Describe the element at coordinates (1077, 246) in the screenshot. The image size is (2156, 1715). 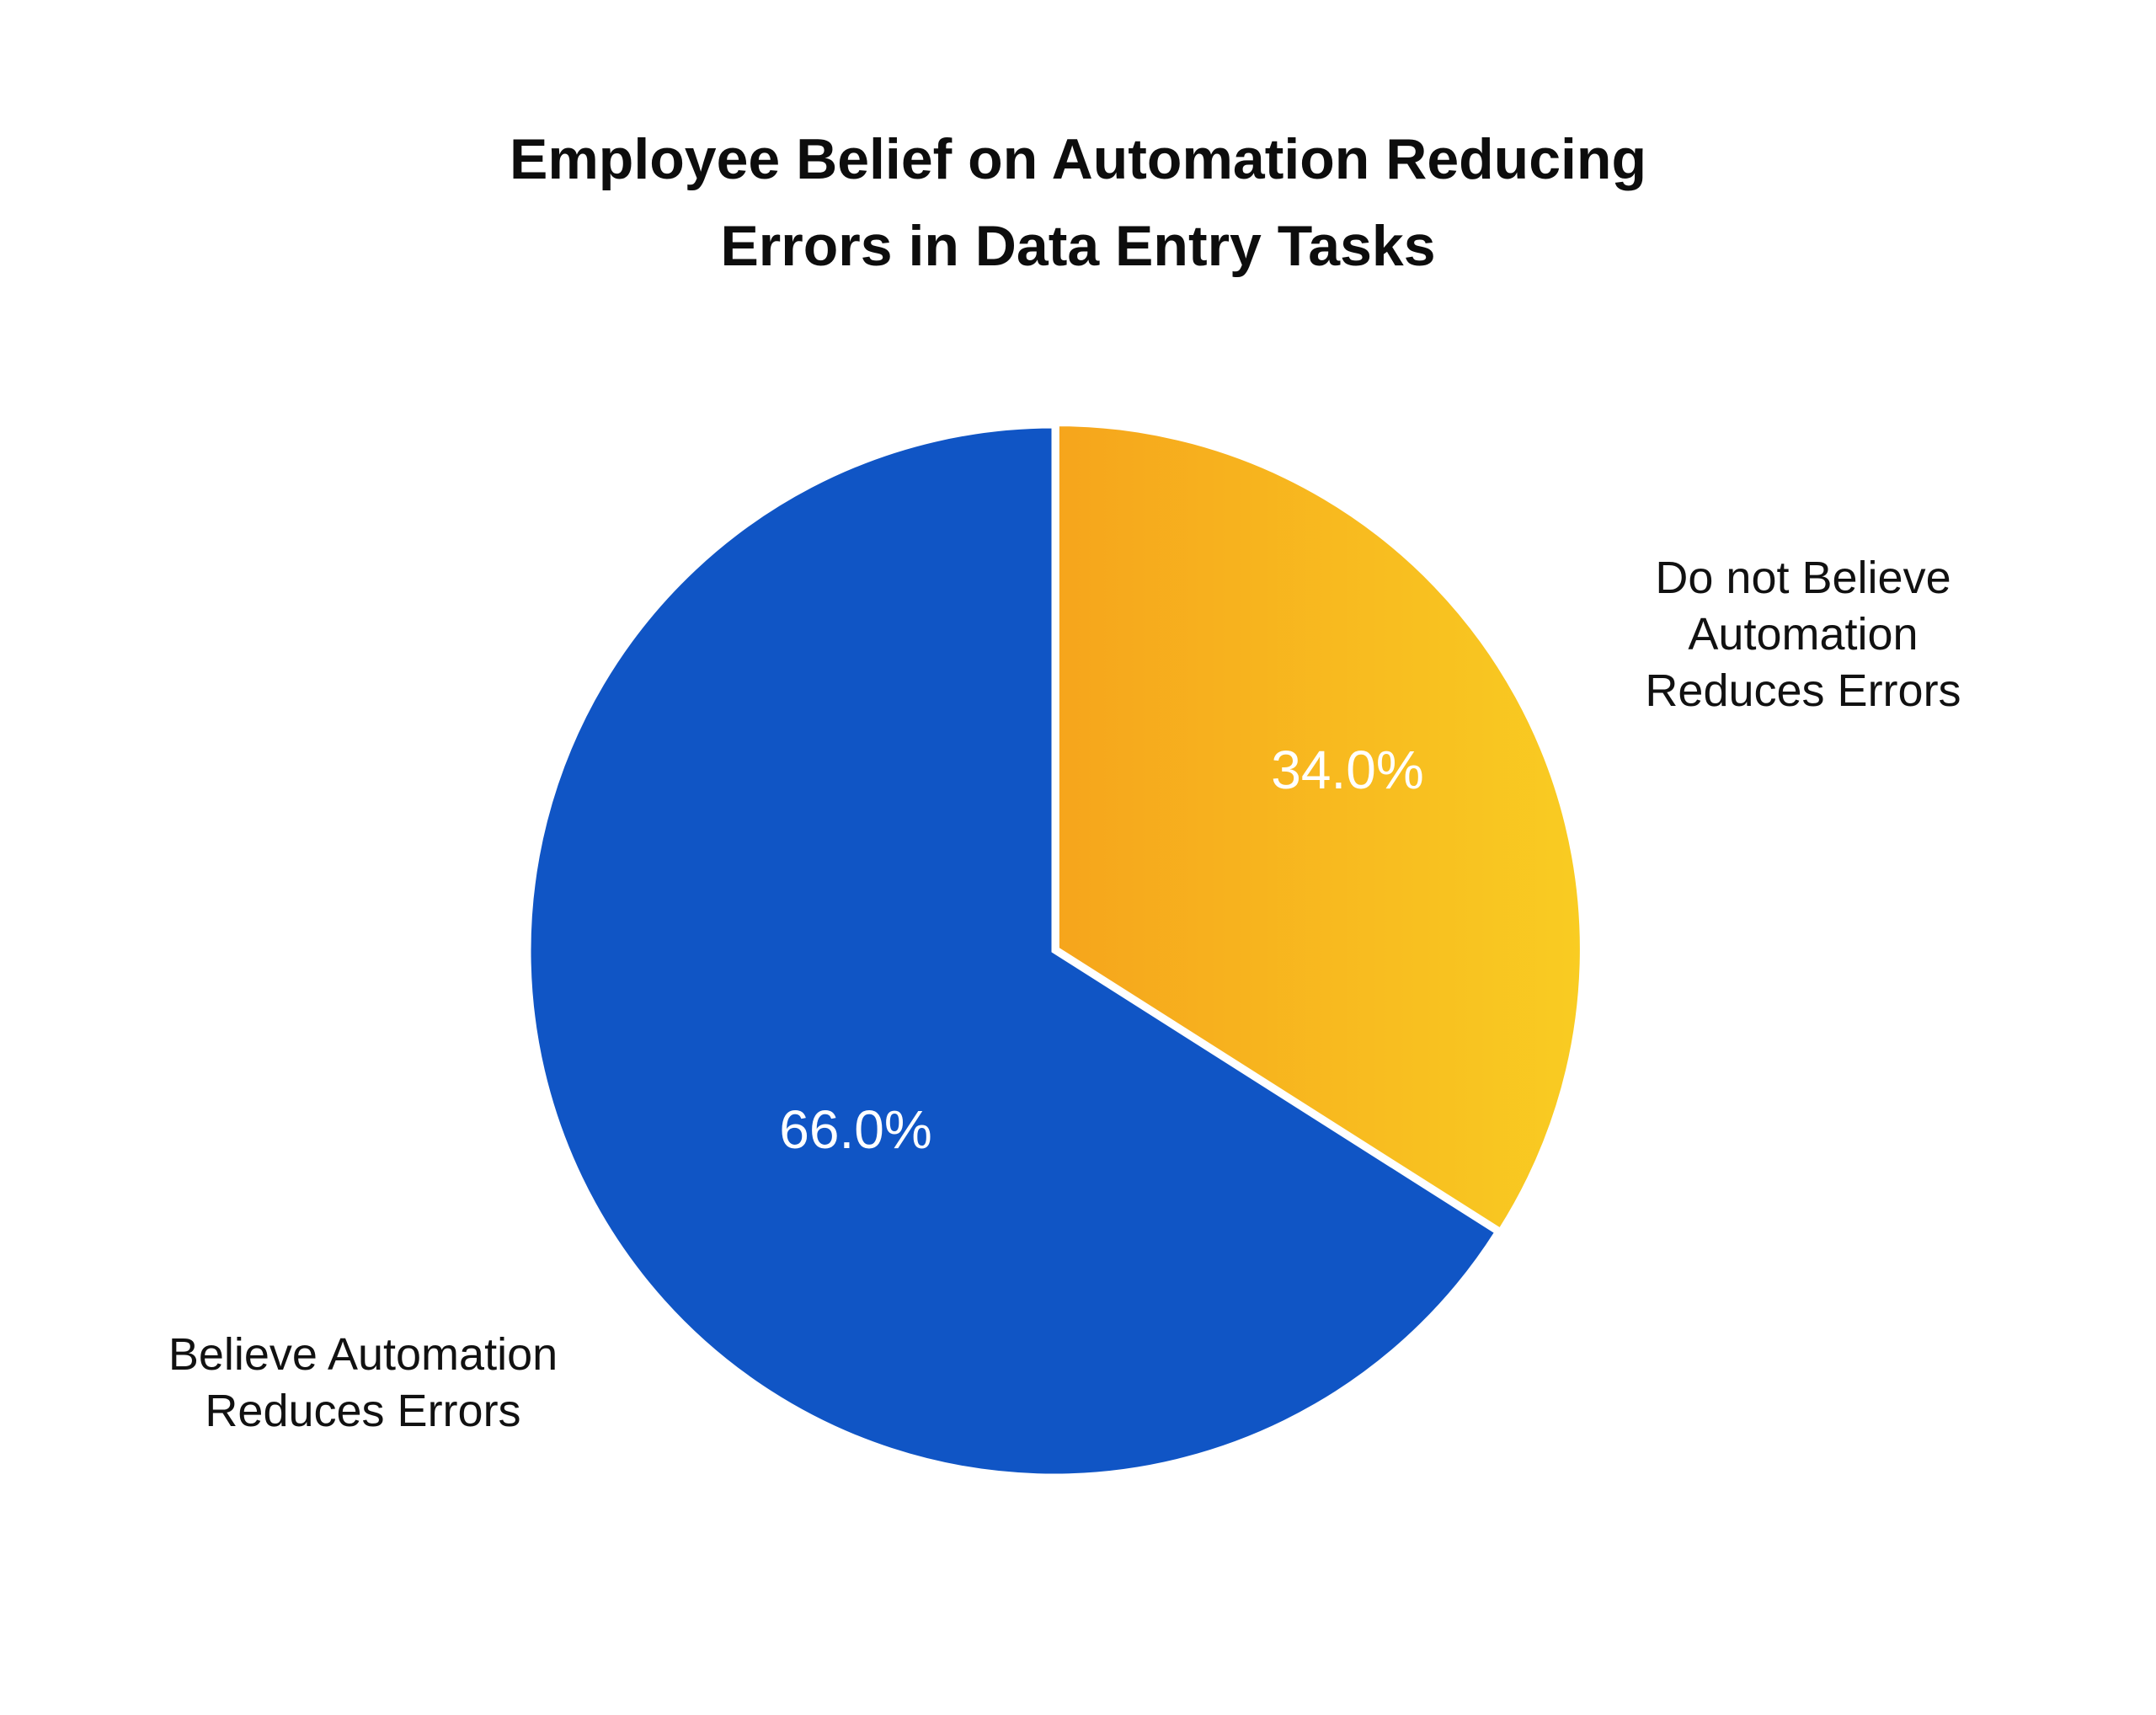
I see `chart-title-line-2: Errors in Data Entry Tasks` at that location.